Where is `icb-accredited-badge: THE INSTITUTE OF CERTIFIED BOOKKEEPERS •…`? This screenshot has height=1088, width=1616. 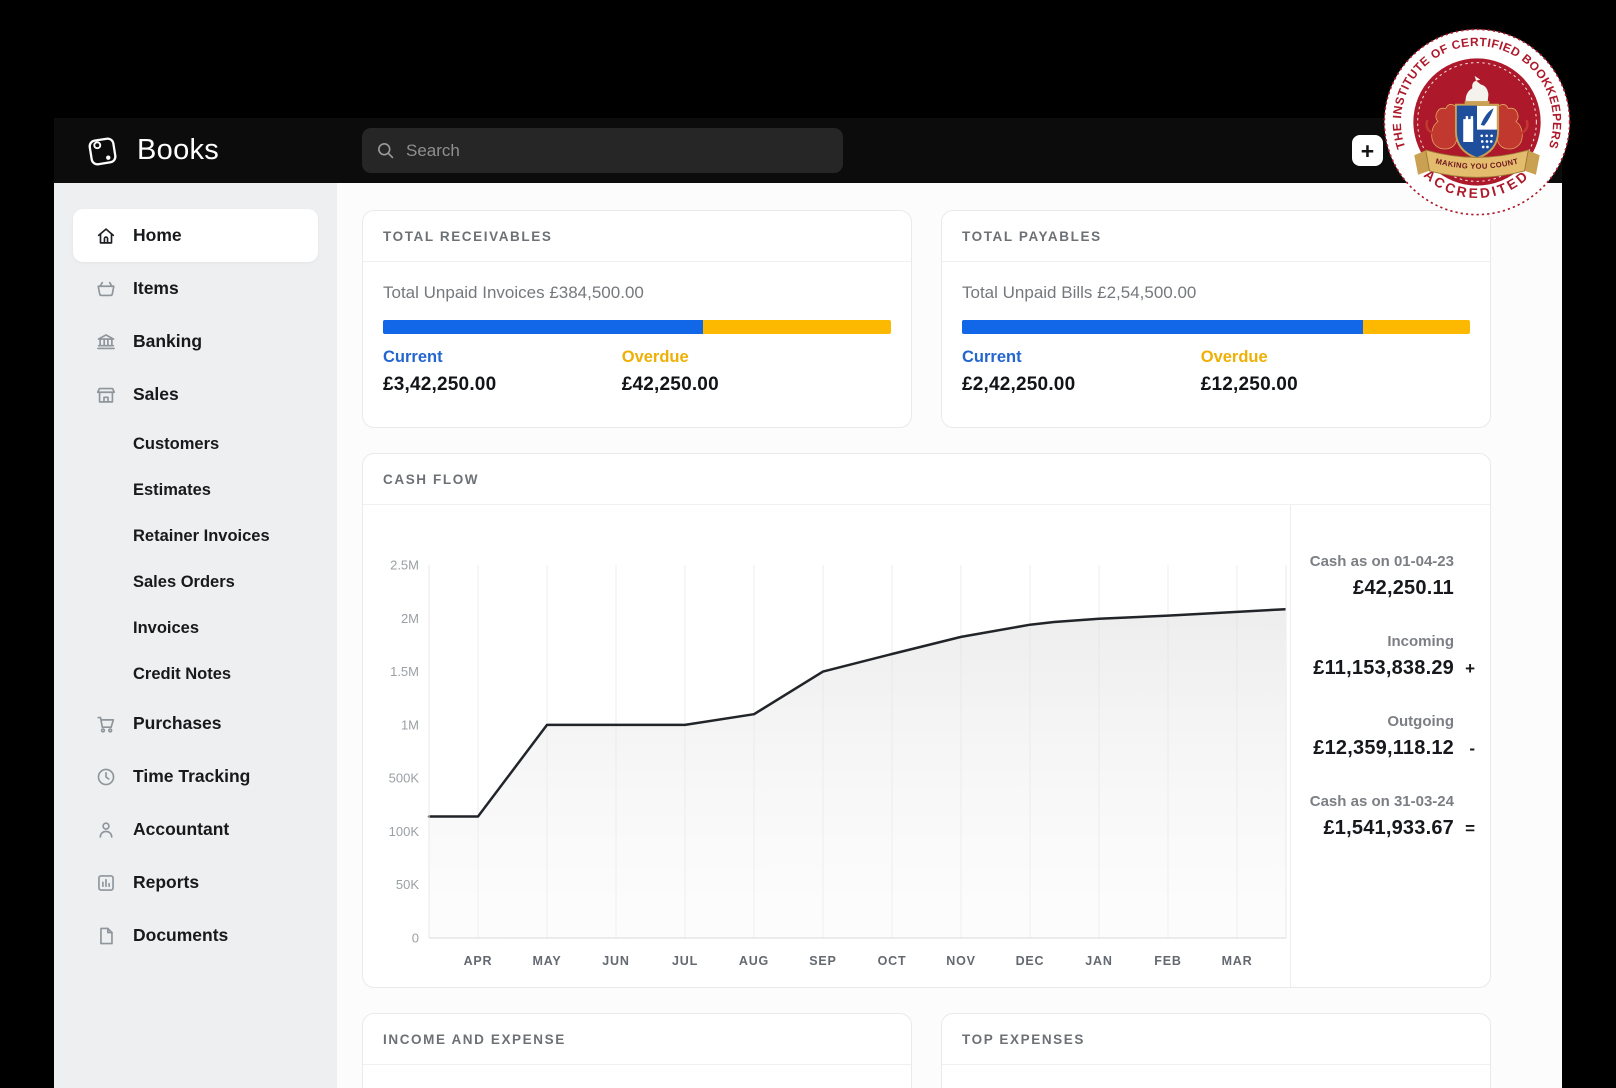
icb-accredited-badge: THE INSTITUTE OF CERTIFIED BOOKKEEPERS •… is located at coordinates (1477, 122).